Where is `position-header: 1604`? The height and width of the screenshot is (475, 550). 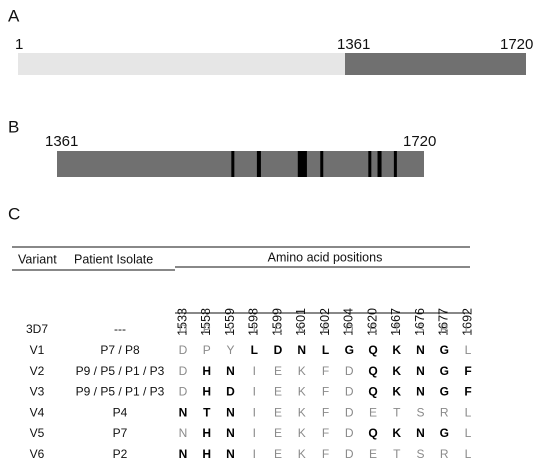
position-header: 1604 is located at coordinates (349, 322).